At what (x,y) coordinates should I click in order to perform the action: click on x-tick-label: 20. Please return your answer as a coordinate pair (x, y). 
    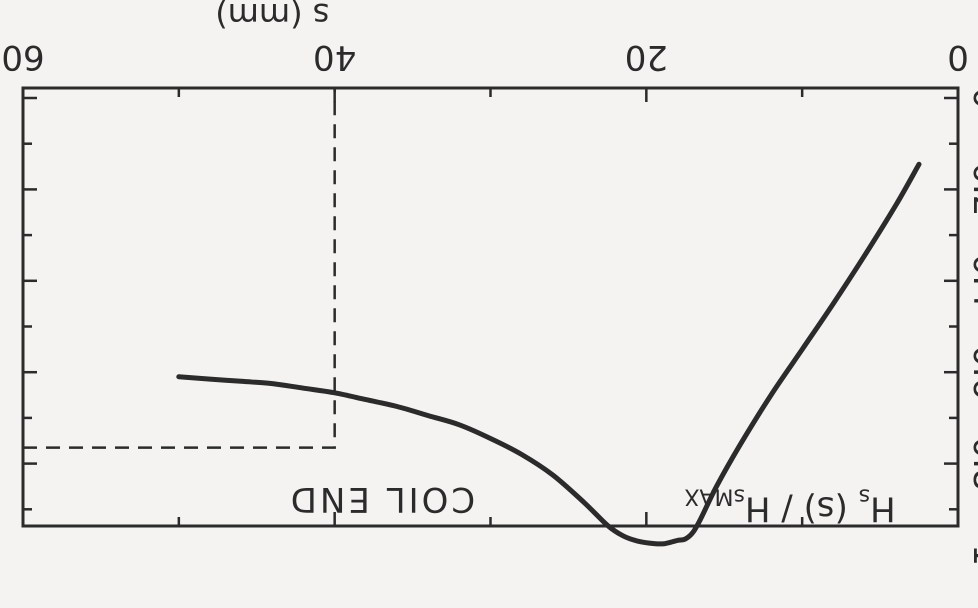
    Looking at the image, I should click on (646, 57).